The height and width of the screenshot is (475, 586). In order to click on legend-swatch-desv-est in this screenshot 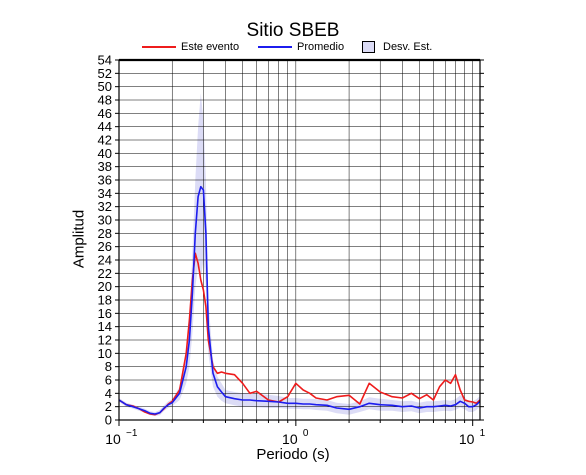, I will do `click(368, 47)`.